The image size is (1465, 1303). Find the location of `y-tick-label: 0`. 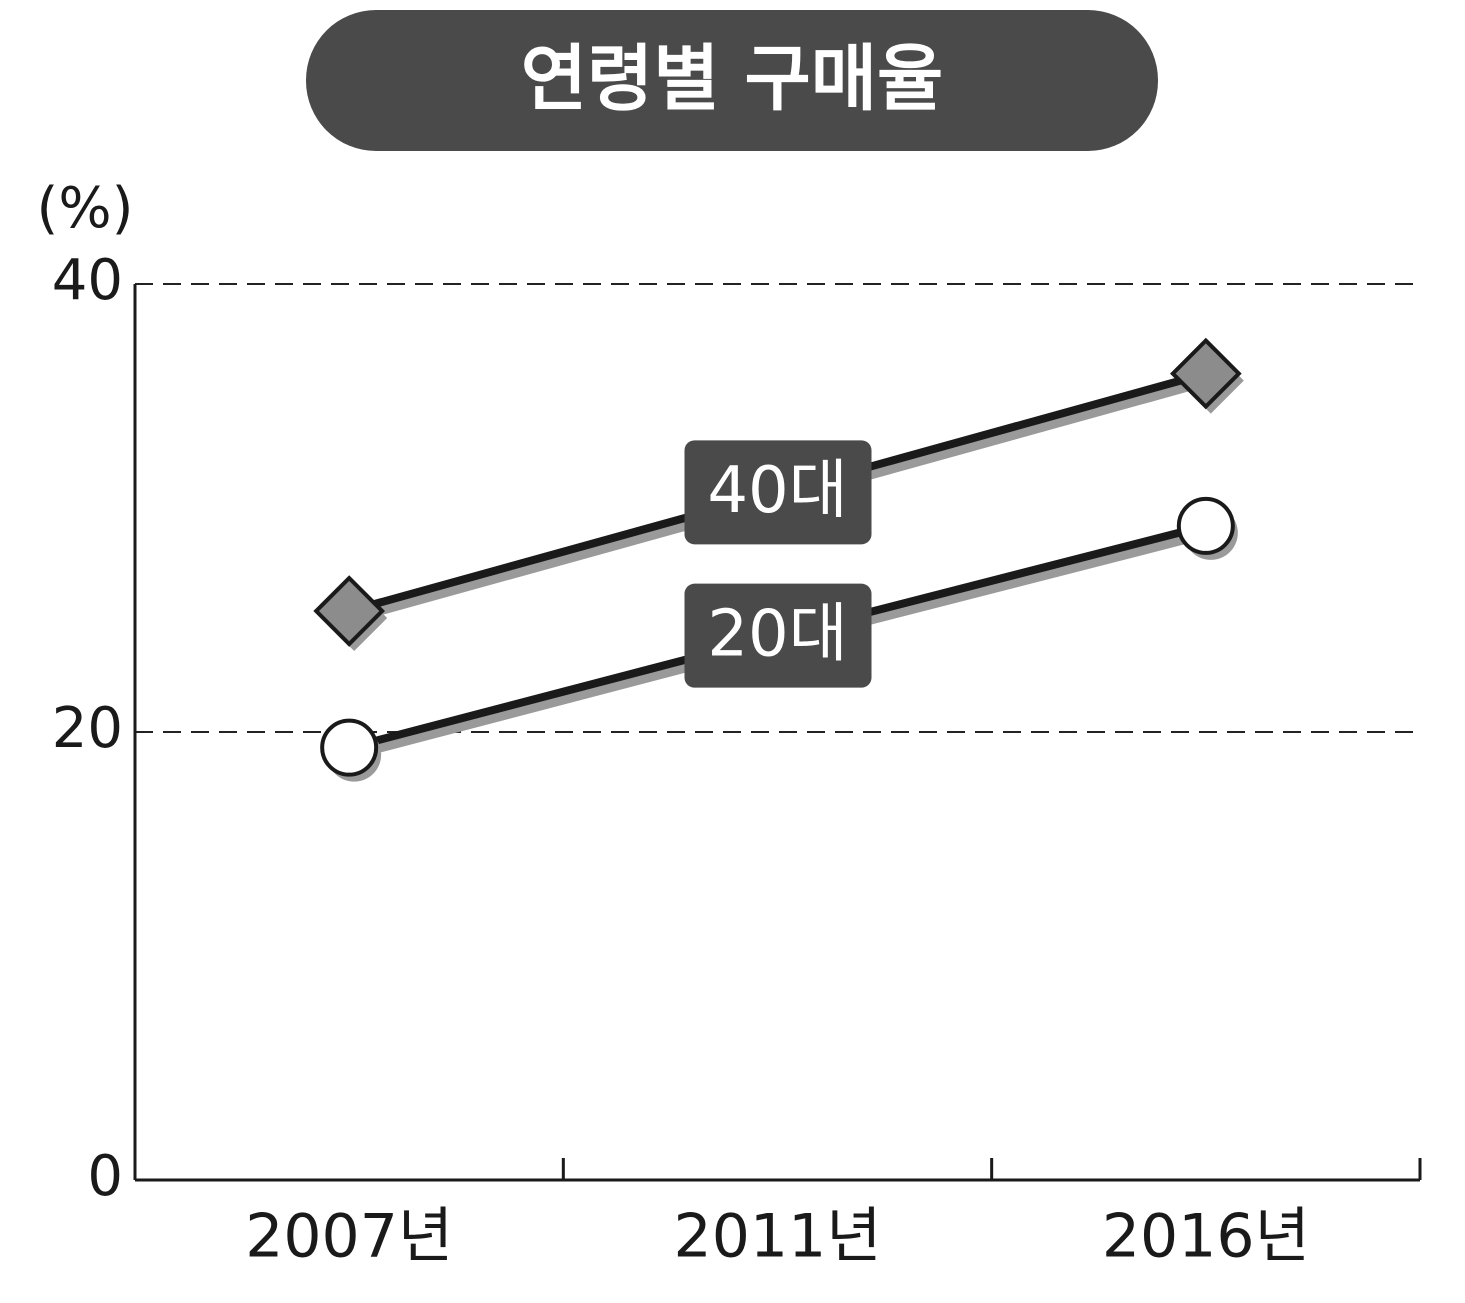

y-tick-label: 0 is located at coordinates (105, 1176).